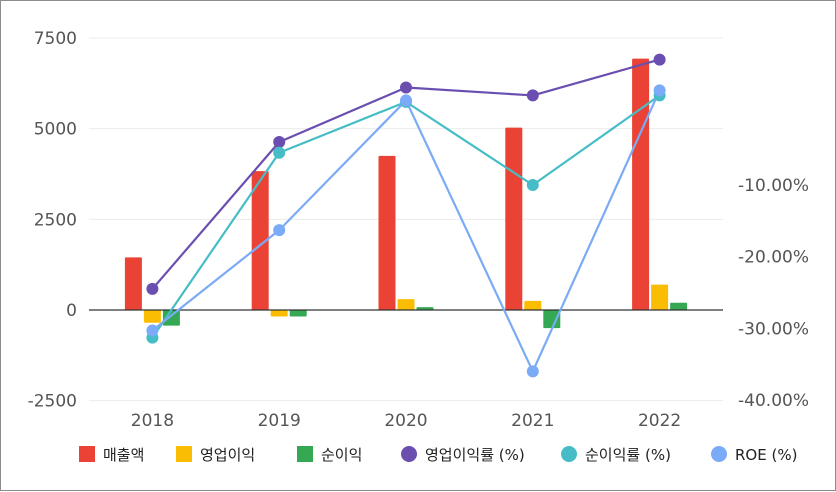 Image resolution: width=836 pixels, height=492 pixels. What do you see at coordinates (123, 455) in the screenshot?
I see `legend-label: 매출액` at bounding box center [123, 455].